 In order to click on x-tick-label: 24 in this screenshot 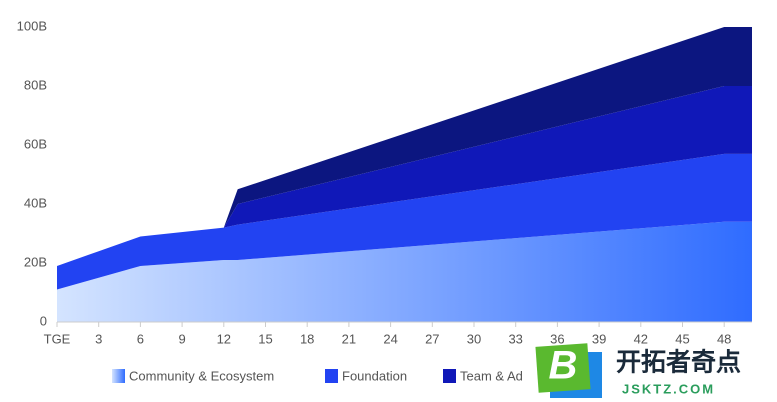, I will do `click(390, 338)`.